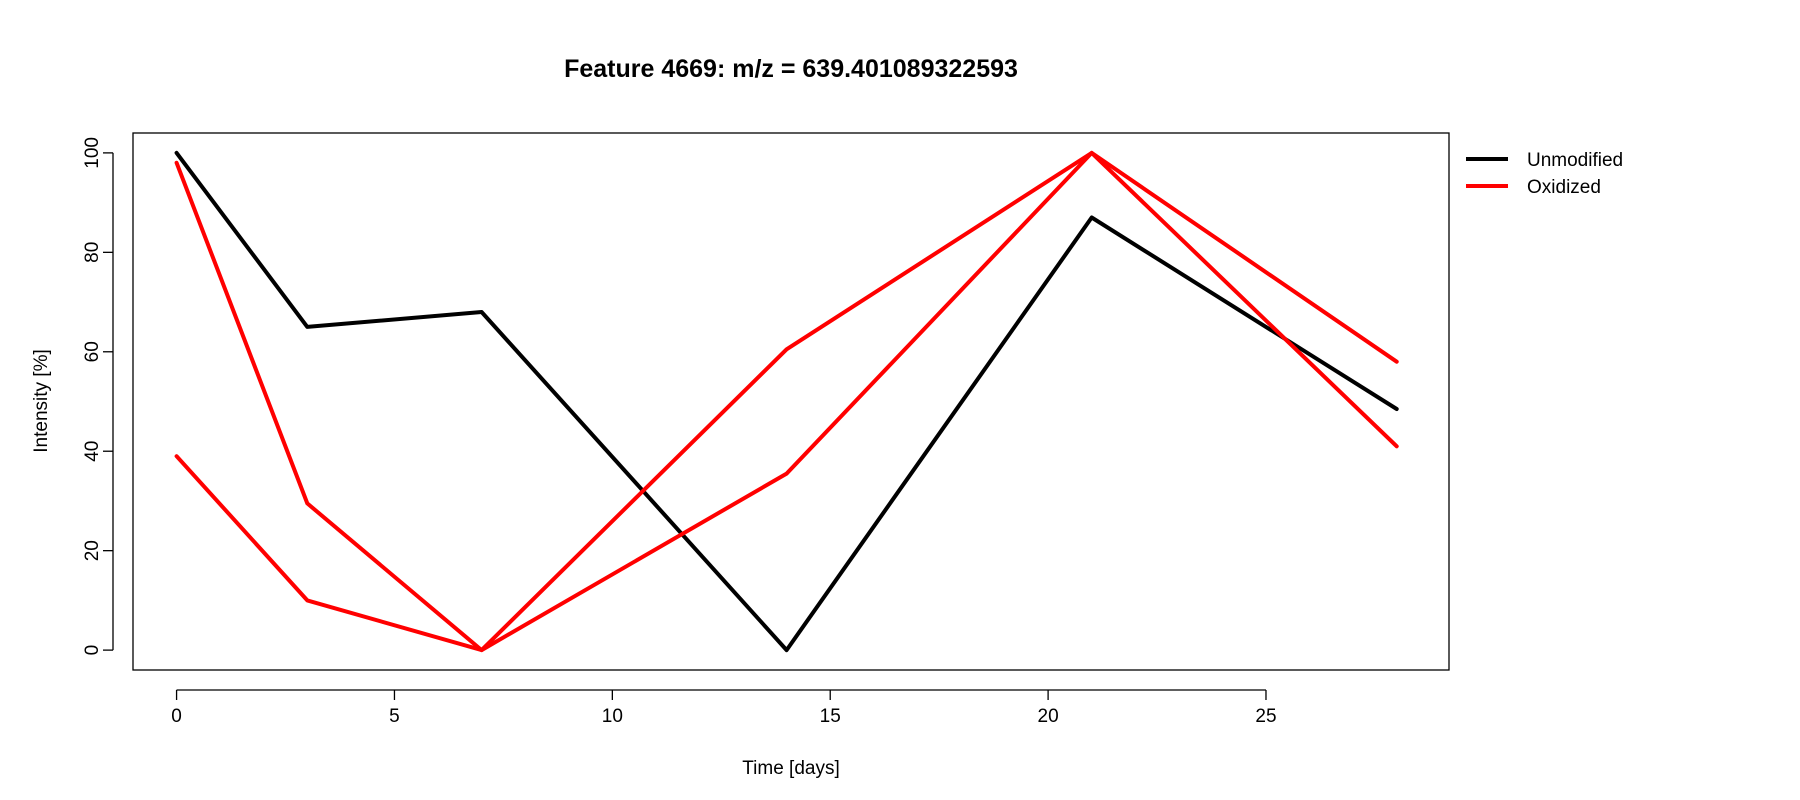 The image size is (1800, 800). Describe the element at coordinates (394, 716) in the screenshot. I see `x-tick-label: 5` at that location.